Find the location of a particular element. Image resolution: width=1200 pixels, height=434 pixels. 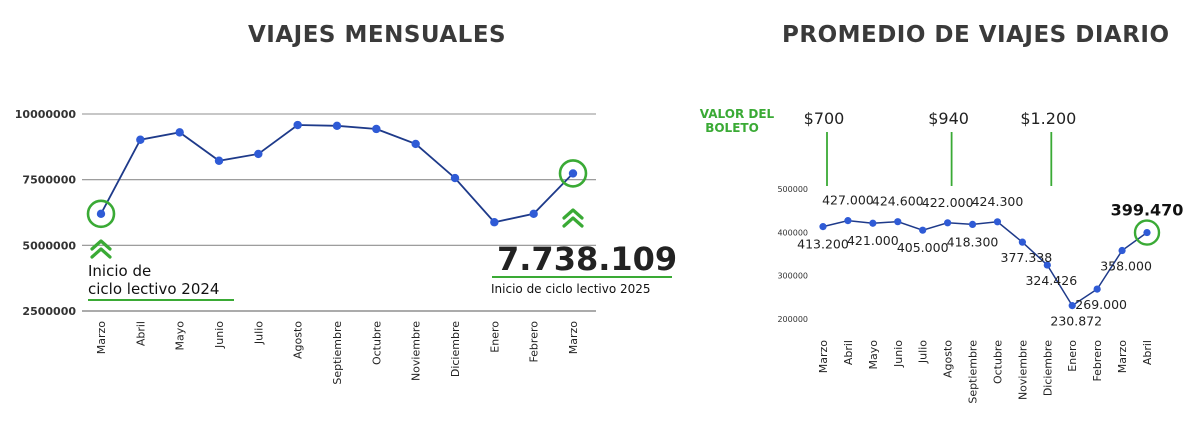

fare-value: $1.200 is located at coordinates (1048, 118).